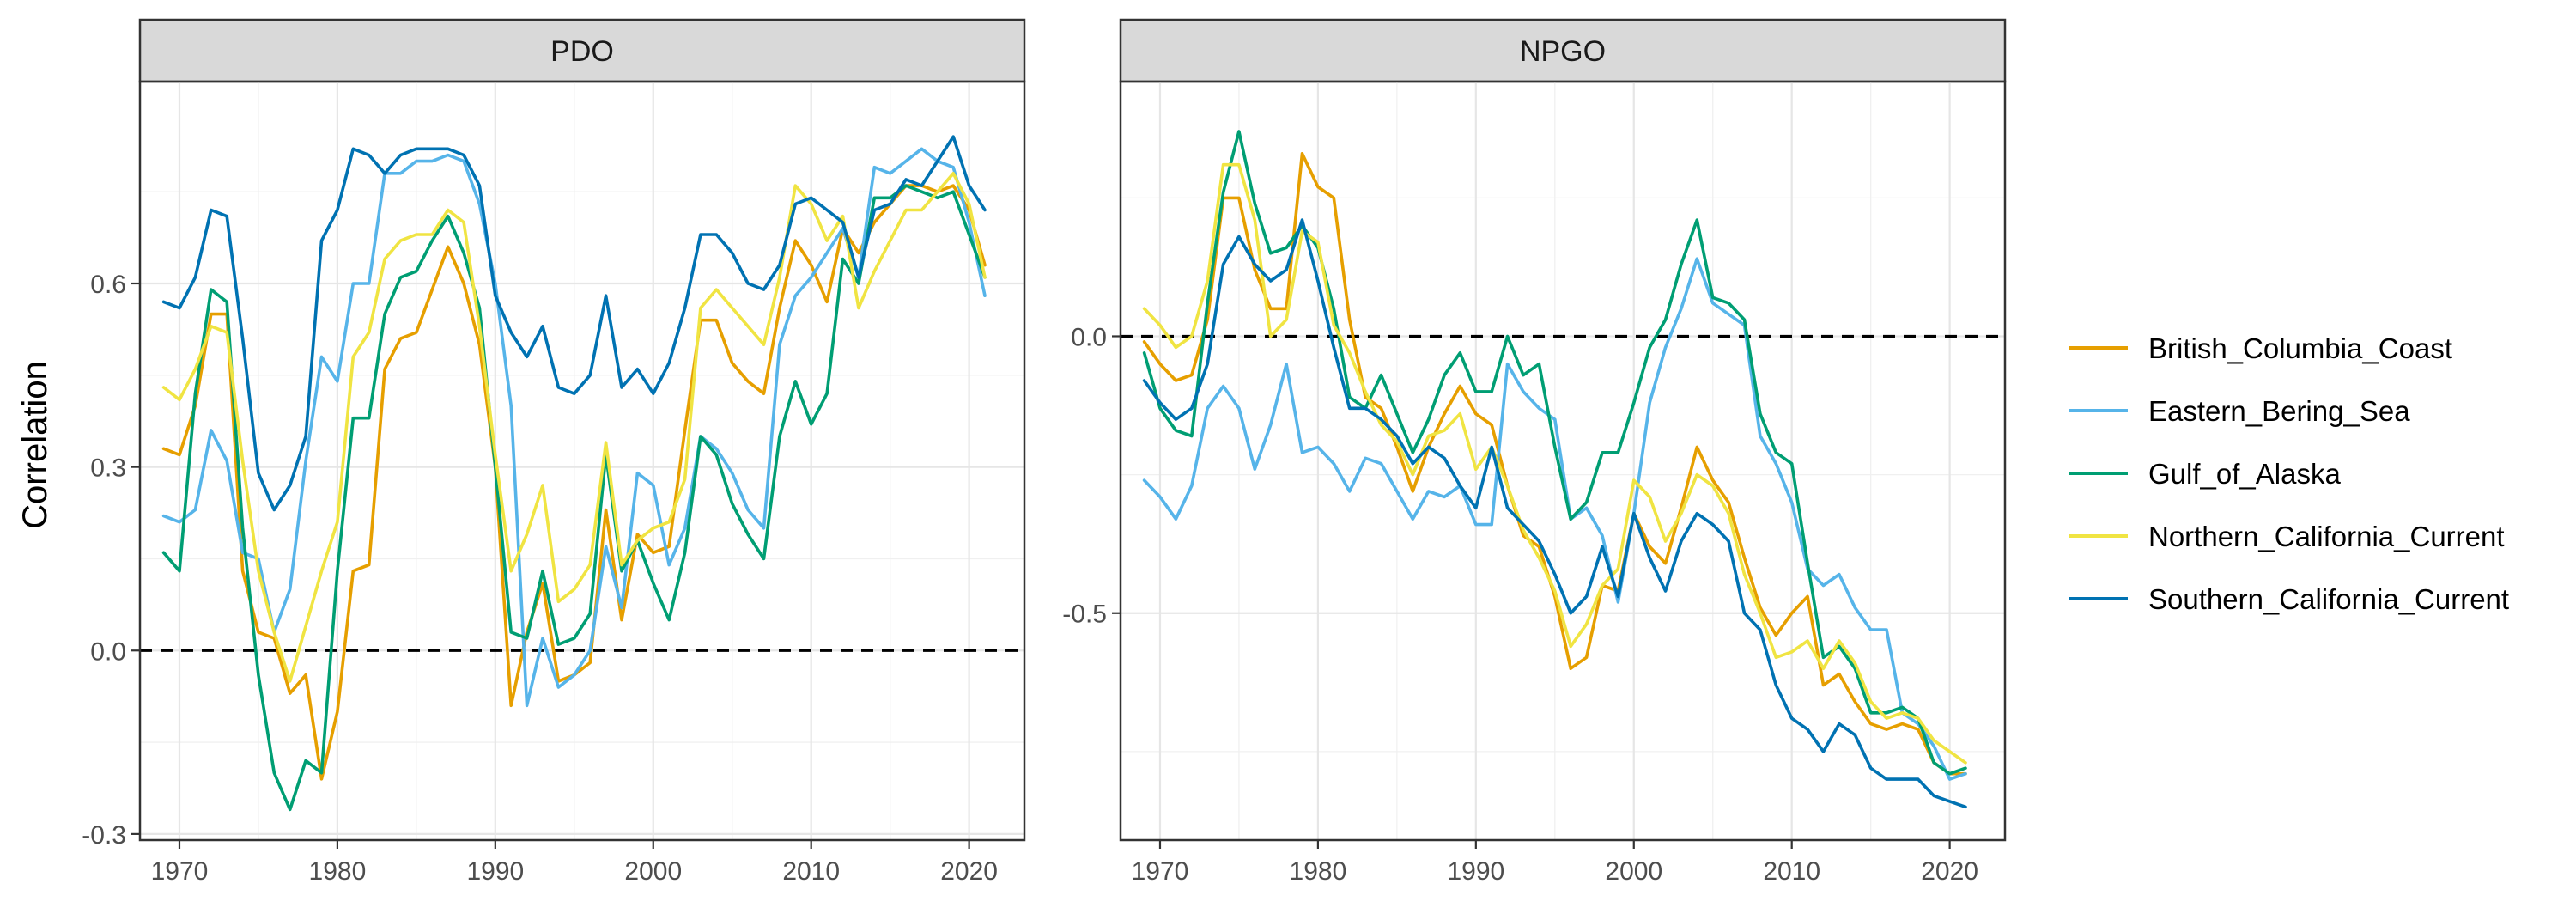 This screenshot has height=902, width=2576. What do you see at coordinates (104, 835) in the screenshot?
I see `y-tick-label: -0.3` at bounding box center [104, 835].